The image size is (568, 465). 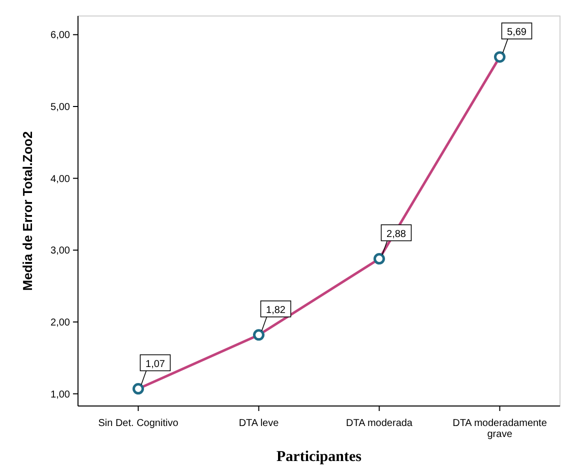 I want to click on y-tick-label: 5,00, so click(x=60, y=107).